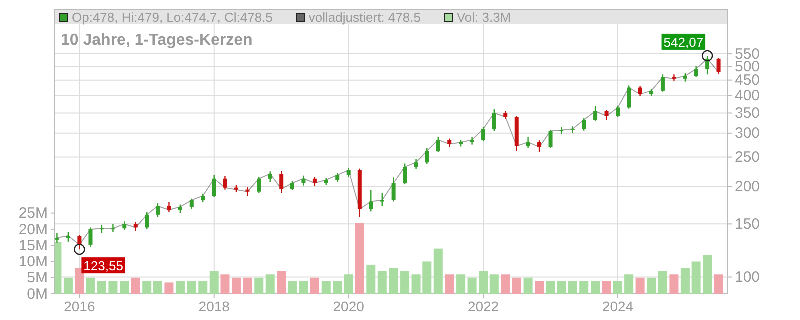 The image size is (800, 320). I want to click on y-tick-label: 300, so click(747, 133).